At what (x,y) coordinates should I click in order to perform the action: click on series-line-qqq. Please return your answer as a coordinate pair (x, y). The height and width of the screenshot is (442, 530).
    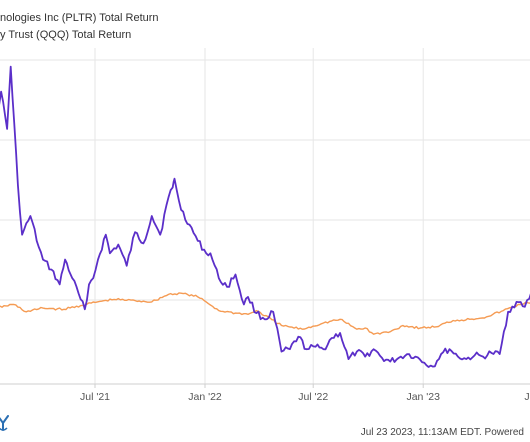
    Looking at the image, I should click on (265, 313).